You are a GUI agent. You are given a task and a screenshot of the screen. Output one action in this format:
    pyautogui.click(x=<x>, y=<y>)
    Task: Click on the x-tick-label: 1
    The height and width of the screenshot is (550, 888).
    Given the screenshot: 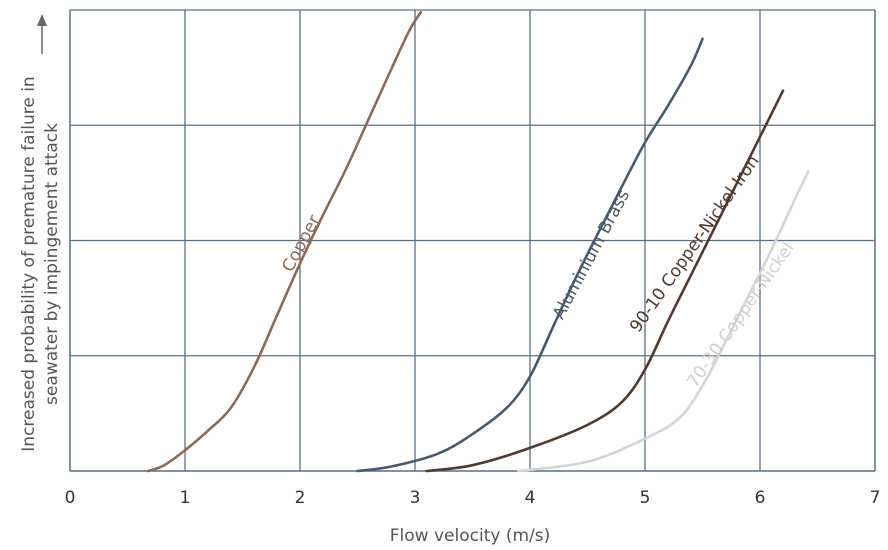 What is the action you would take?
    pyautogui.click(x=185, y=498)
    